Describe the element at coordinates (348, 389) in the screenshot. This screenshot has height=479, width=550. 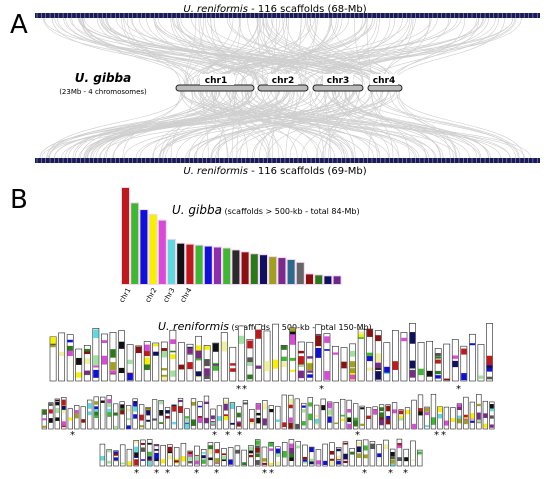
I see `row1-stars: * * * *` at that location.